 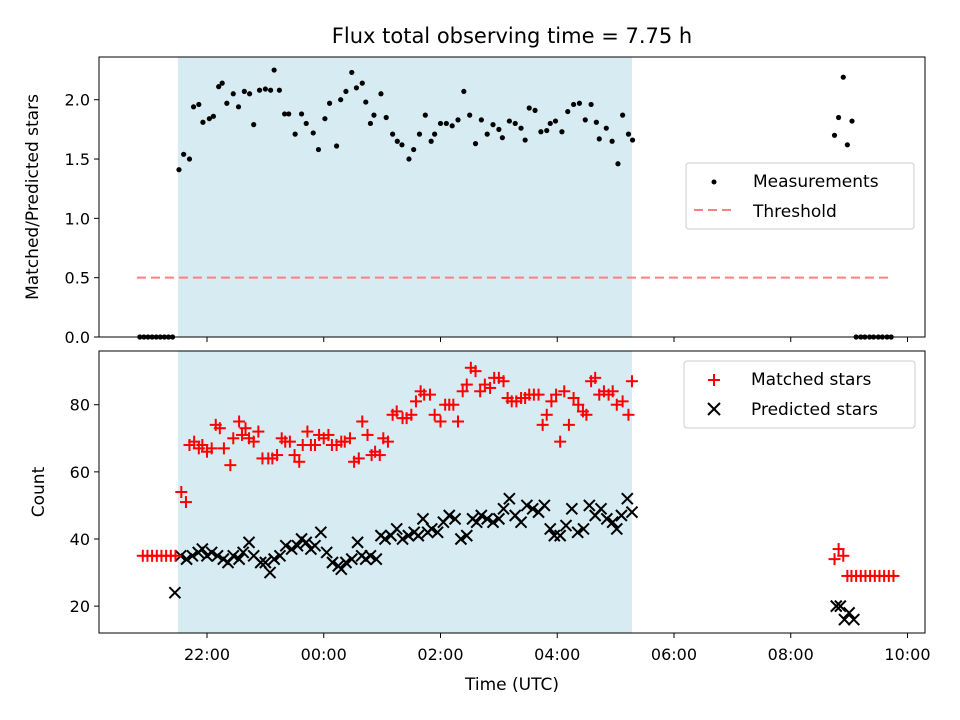 What do you see at coordinates (557, 339) in the screenshot?
I see `top-x-ticks` at bounding box center [557, 339].